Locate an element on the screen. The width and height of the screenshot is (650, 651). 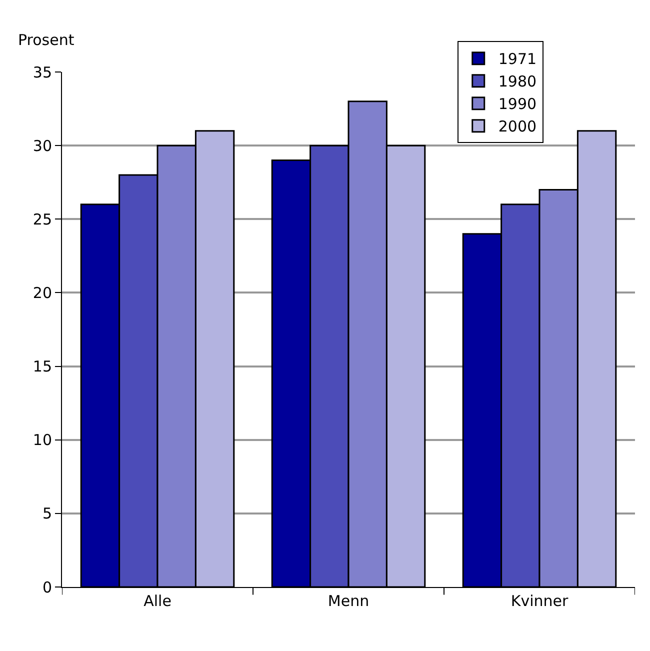
legend-label: 1971 is located at coordinates (517, 59).